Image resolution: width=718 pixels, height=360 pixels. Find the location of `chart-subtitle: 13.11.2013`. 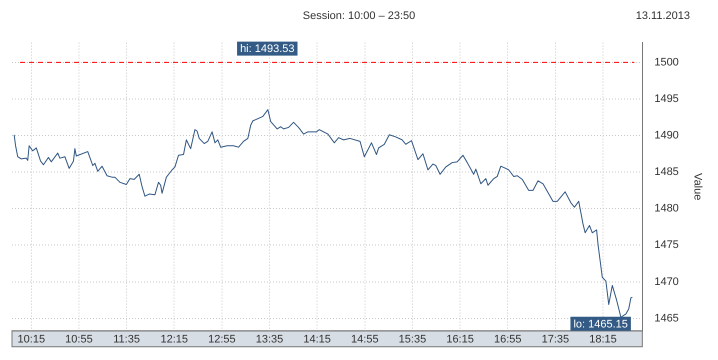

chart-subtitle: 13.11.2013 is located at coordinates (663, 16).